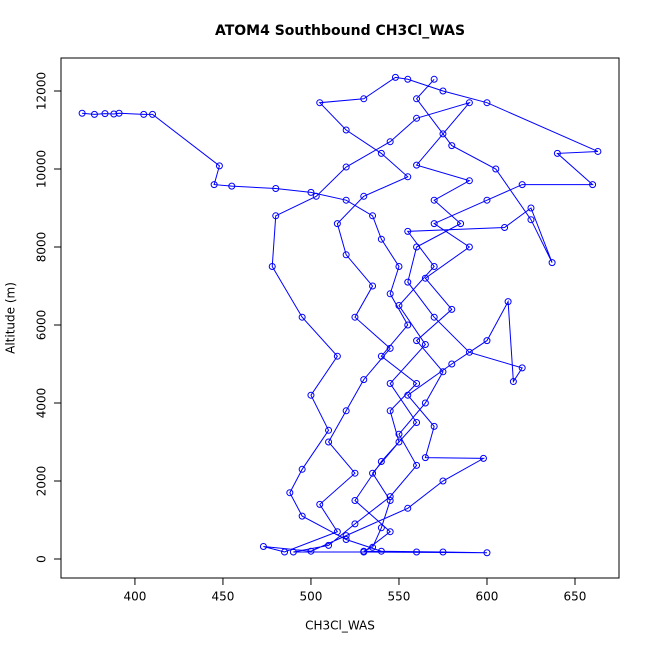  What do you see at coordinates (42, 325) in the screenshot?
I see `y-tick-label: 6000` at bounding box center [42, 325].